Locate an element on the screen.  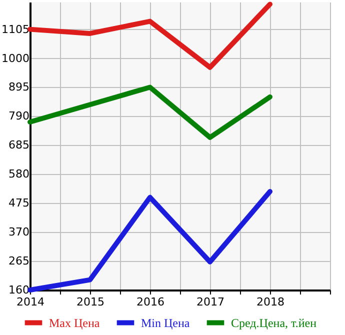
x-tick-label: 2014 is located at coordinates (30, 302).